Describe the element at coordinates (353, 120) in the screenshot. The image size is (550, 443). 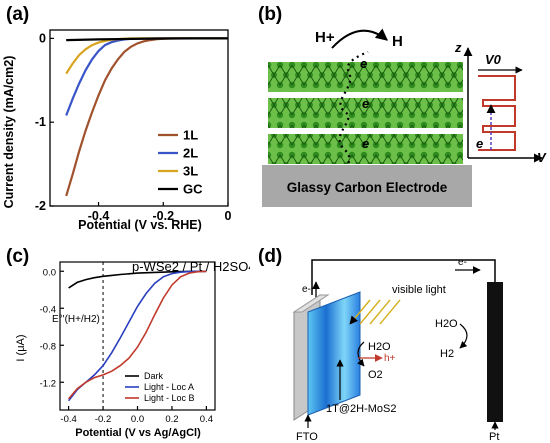
I see `electron-path` at that location.